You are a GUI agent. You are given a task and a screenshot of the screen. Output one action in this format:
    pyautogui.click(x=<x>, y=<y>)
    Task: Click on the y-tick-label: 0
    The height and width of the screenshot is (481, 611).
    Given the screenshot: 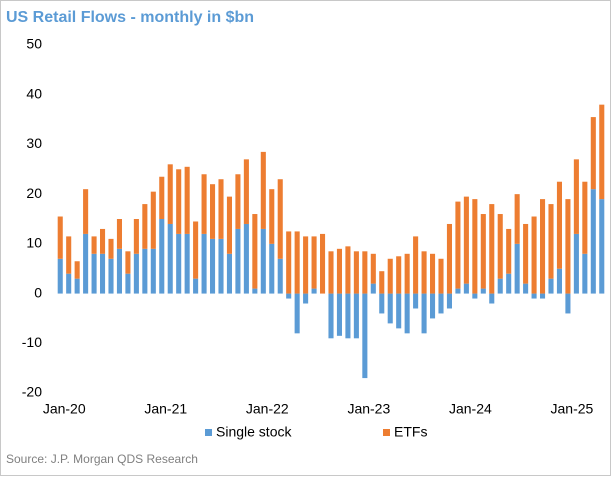 What is the action you would take?
    pyautogui.click(x=38, y=292)
    